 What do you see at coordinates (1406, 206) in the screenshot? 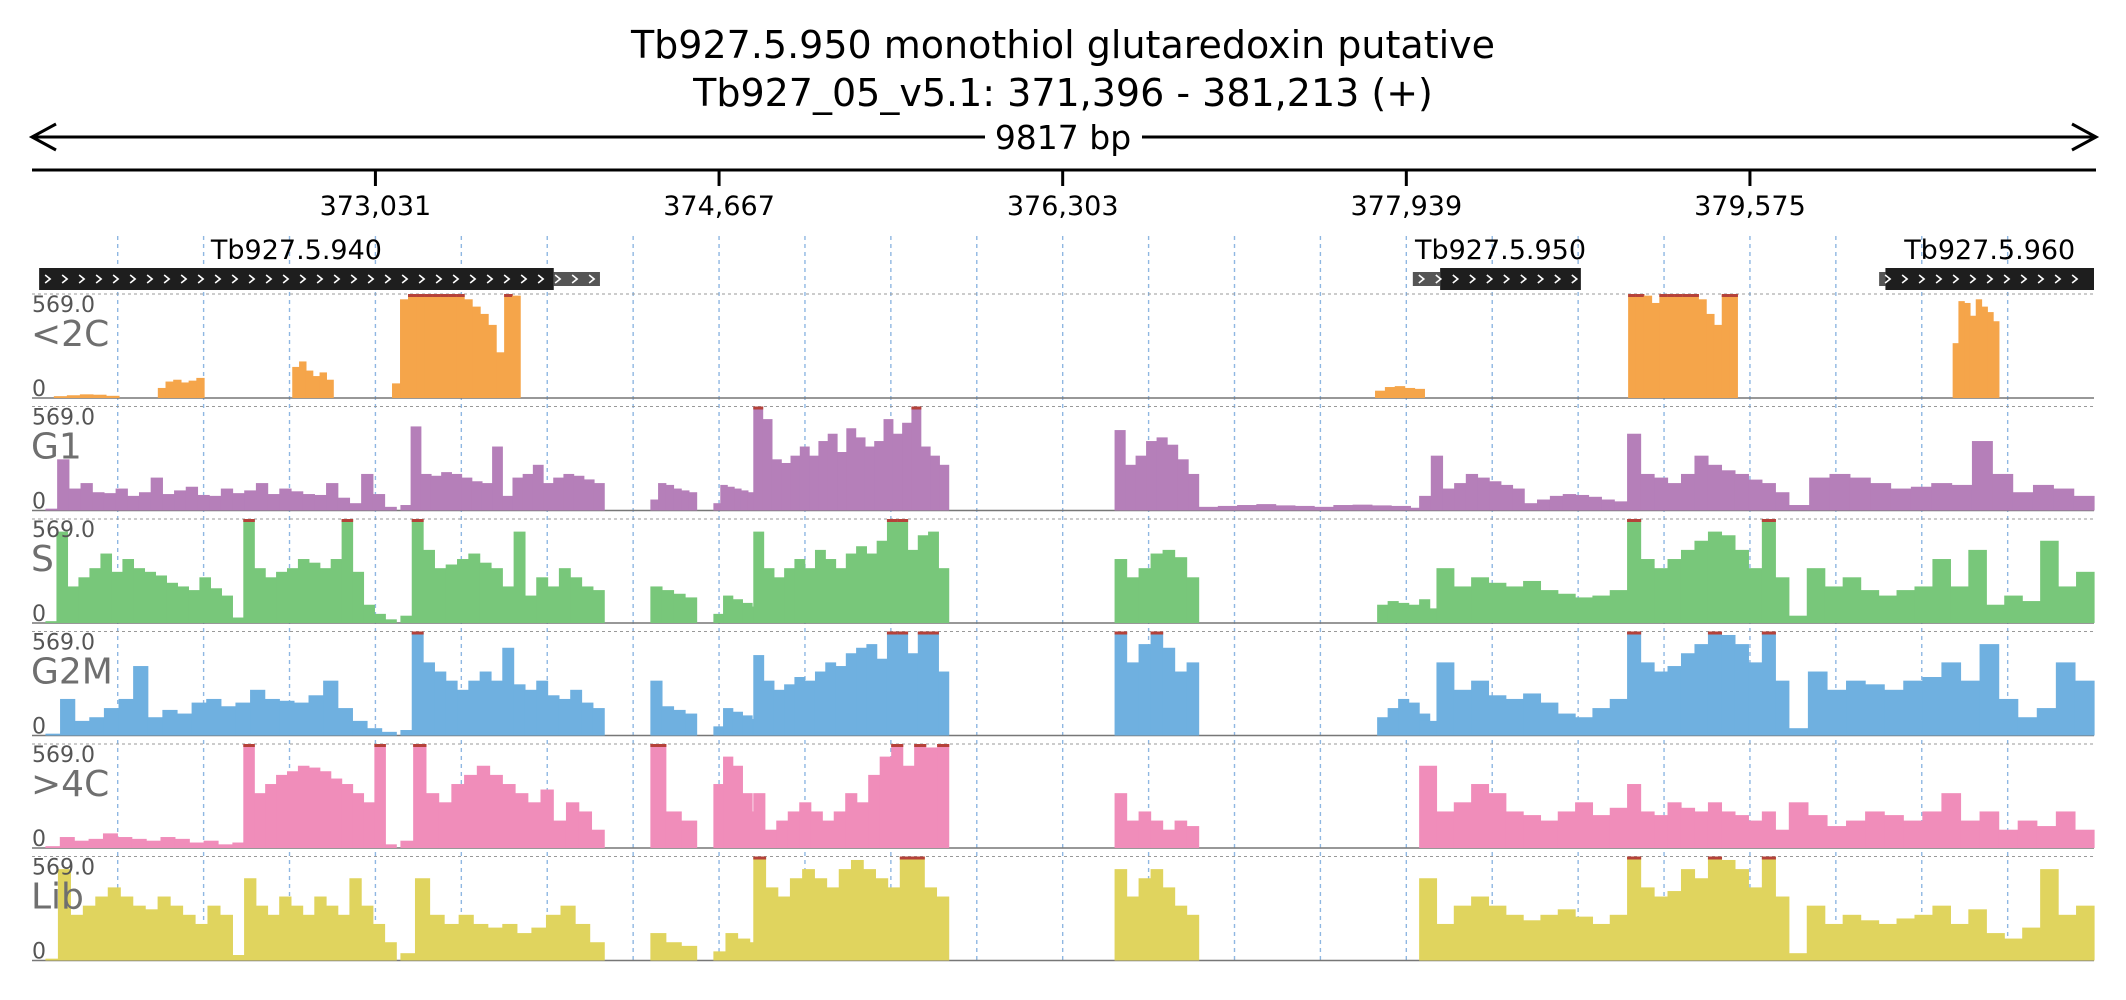
I see `x-tick-label-3: 377,939` at bounding box center [1406, 206].